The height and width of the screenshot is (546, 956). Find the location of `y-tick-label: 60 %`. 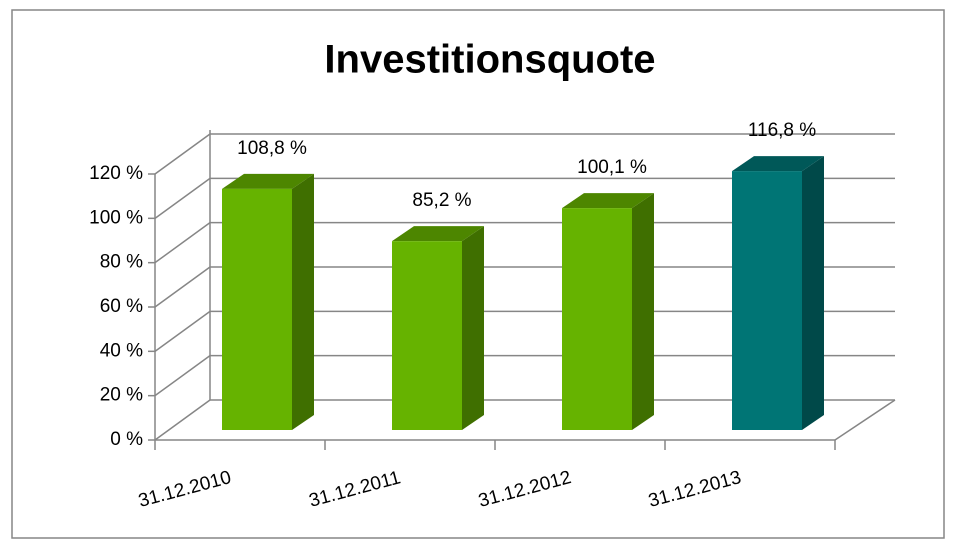

y-tick-label: 60 % is located at coordinates (121, 306).